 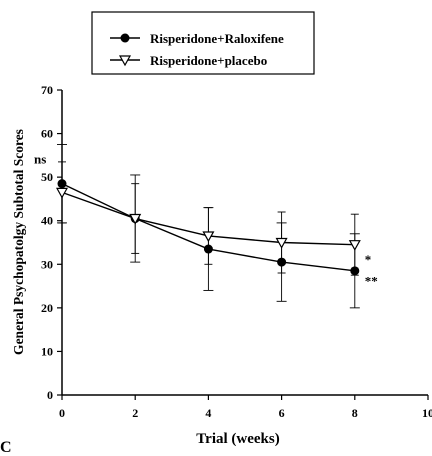 I want to click on y-tick-label: 20, so click(x=47, y=308).